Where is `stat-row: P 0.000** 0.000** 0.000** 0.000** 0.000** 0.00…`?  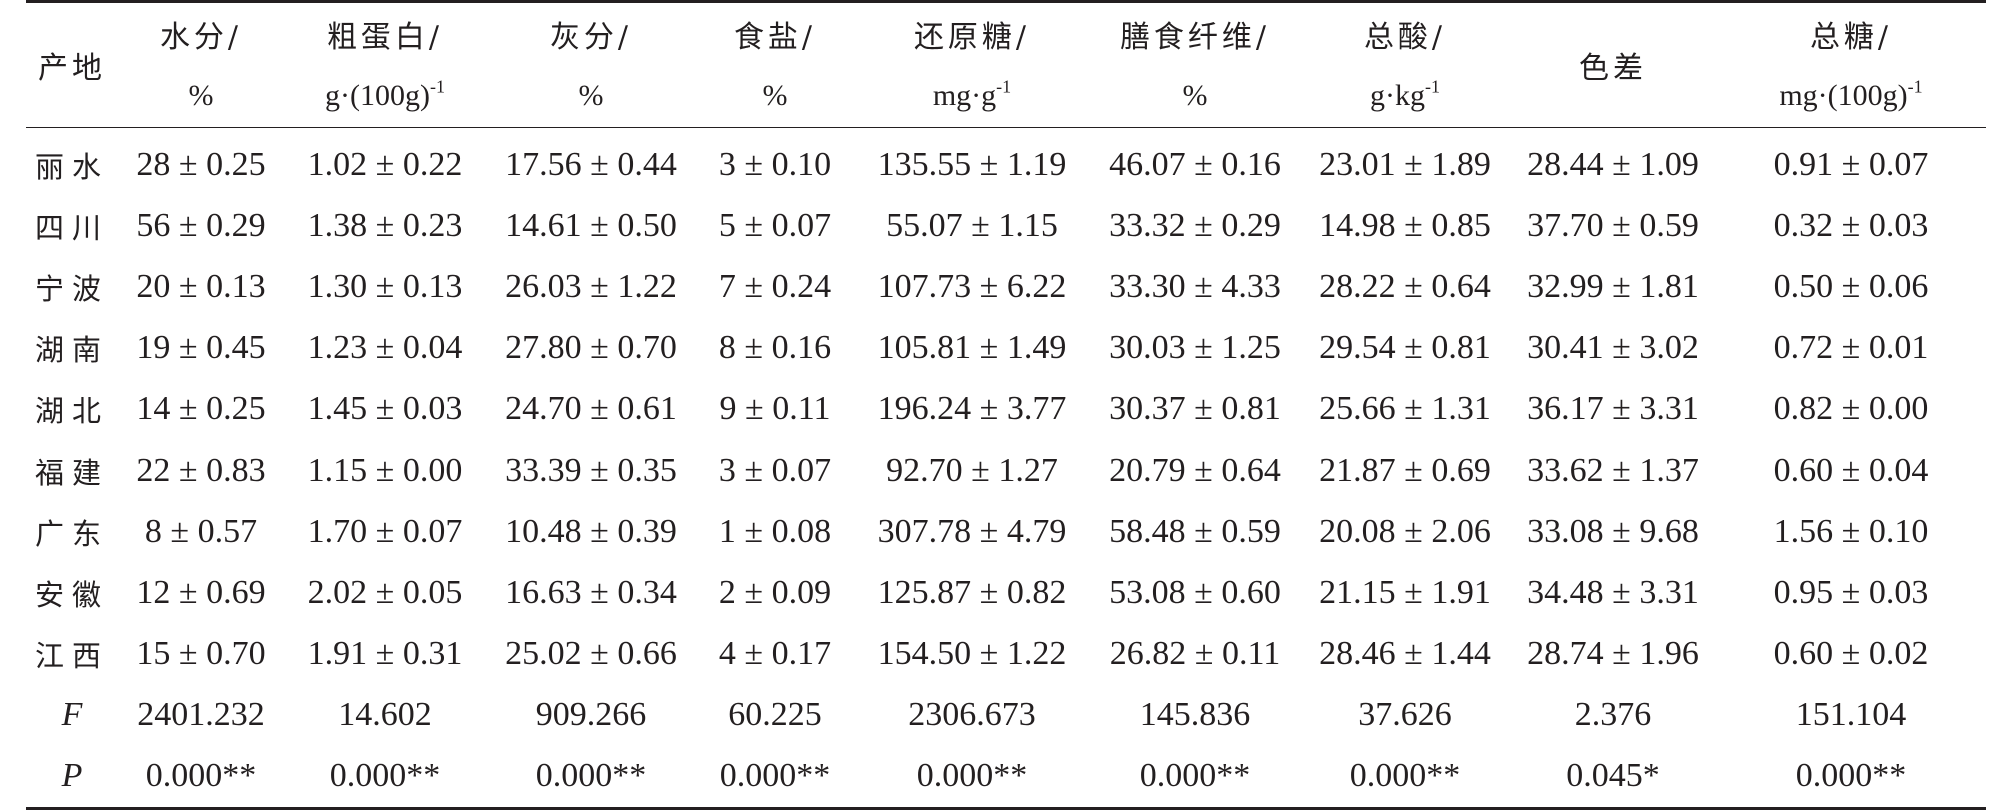
stat-row: P 0.000** 0.000** 0.000** 0.000** 0.000** 0.00… is located at coordinates (1006, 778).